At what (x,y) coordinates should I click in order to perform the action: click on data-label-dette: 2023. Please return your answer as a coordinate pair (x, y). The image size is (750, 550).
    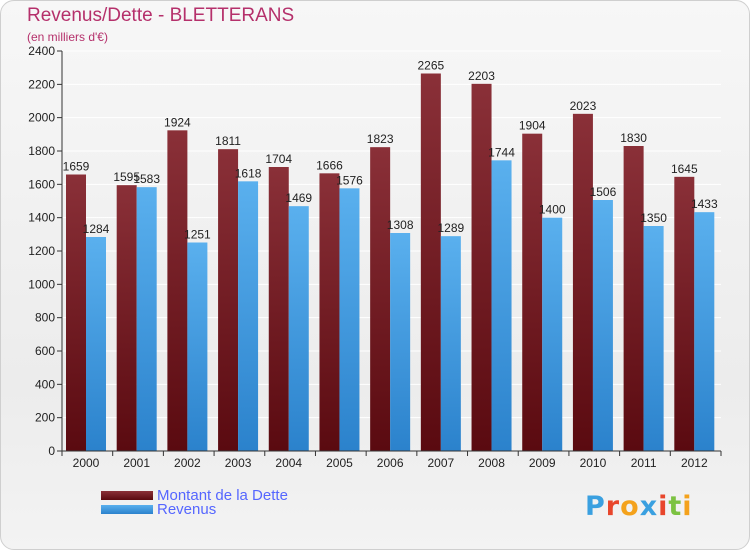
    Looking at the image, I should click on (583, 106).